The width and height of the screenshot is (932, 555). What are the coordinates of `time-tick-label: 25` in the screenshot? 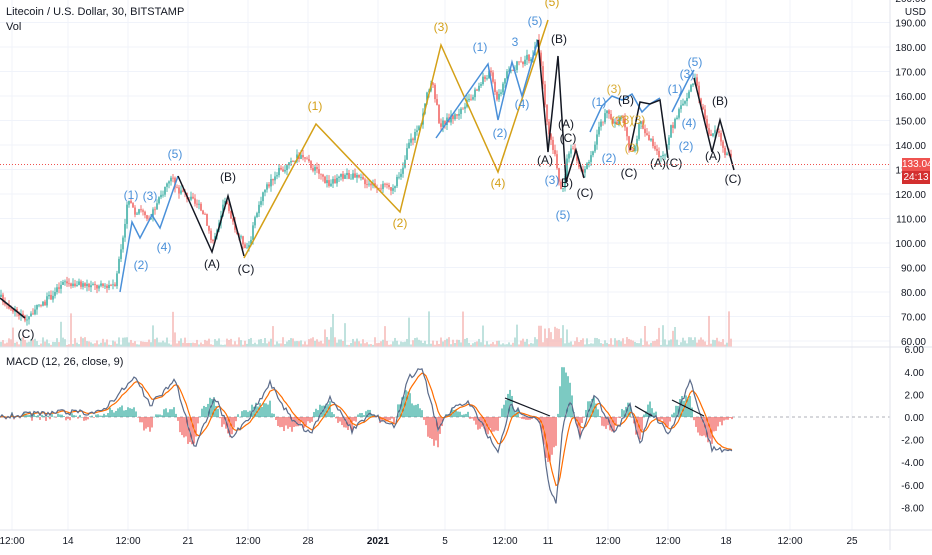 It's located at (852, 541).